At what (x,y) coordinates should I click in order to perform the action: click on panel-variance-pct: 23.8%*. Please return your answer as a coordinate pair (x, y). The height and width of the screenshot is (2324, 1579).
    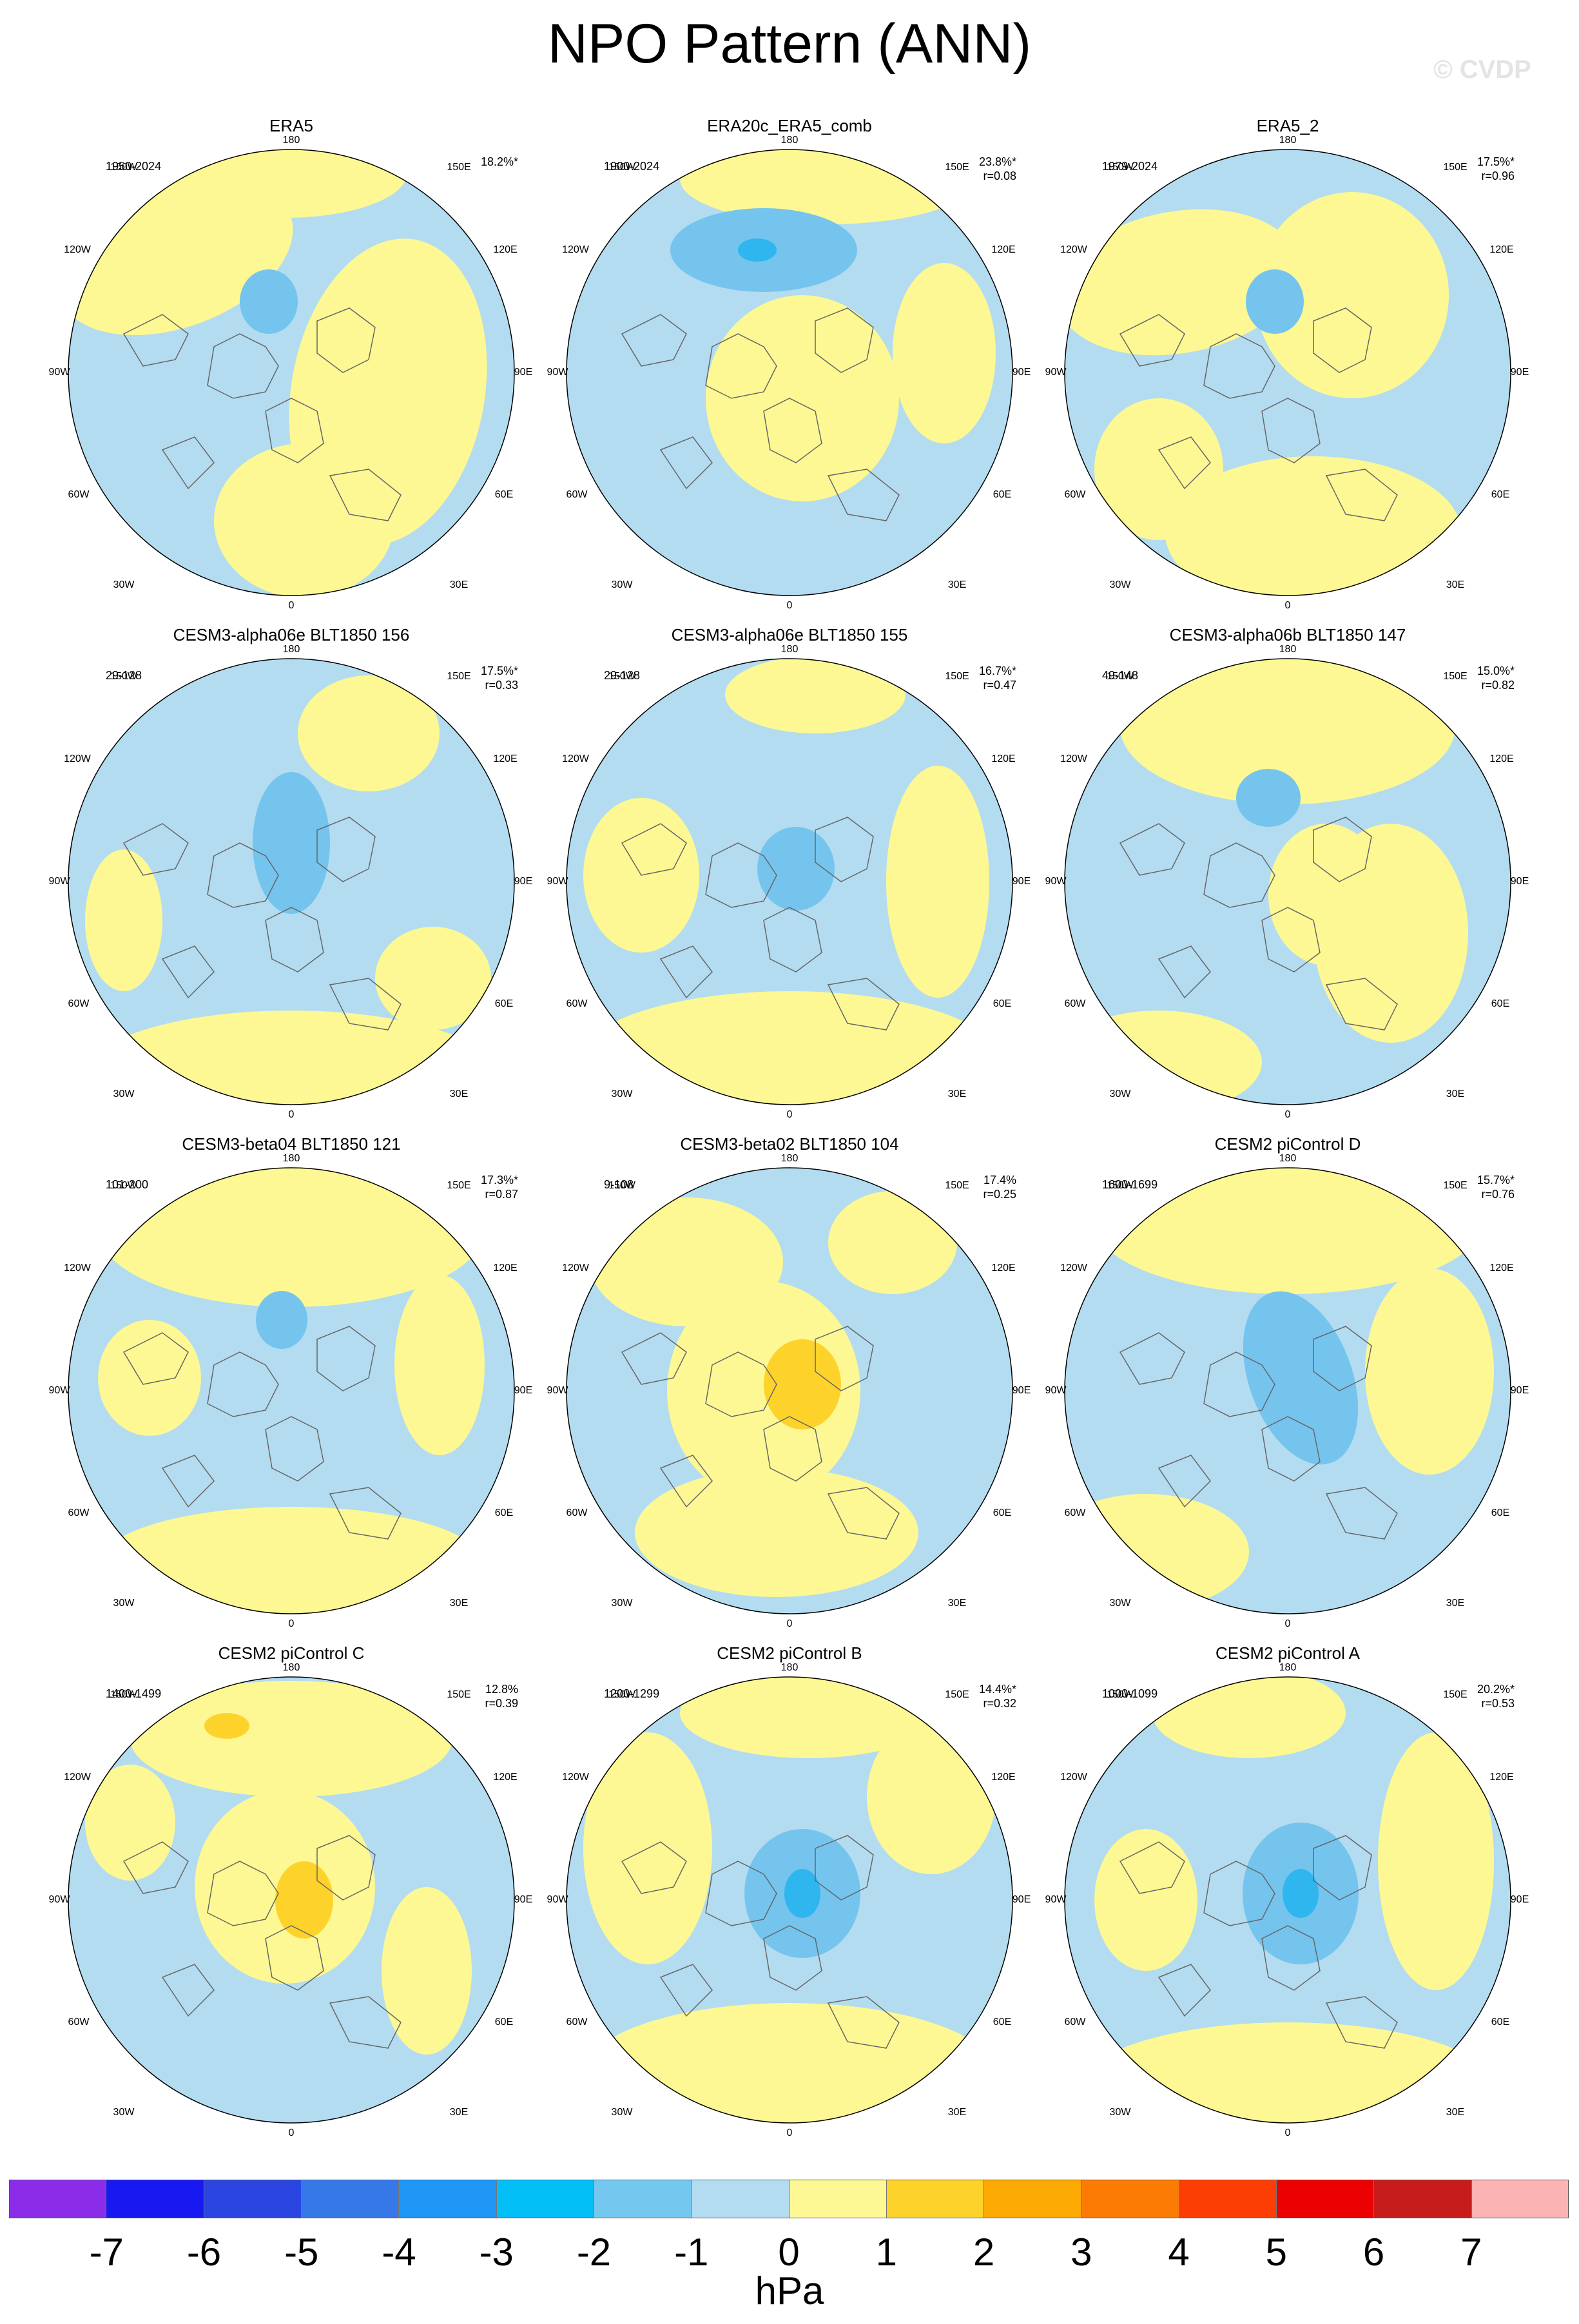
    Looking at the image, I should click on (997, 161).